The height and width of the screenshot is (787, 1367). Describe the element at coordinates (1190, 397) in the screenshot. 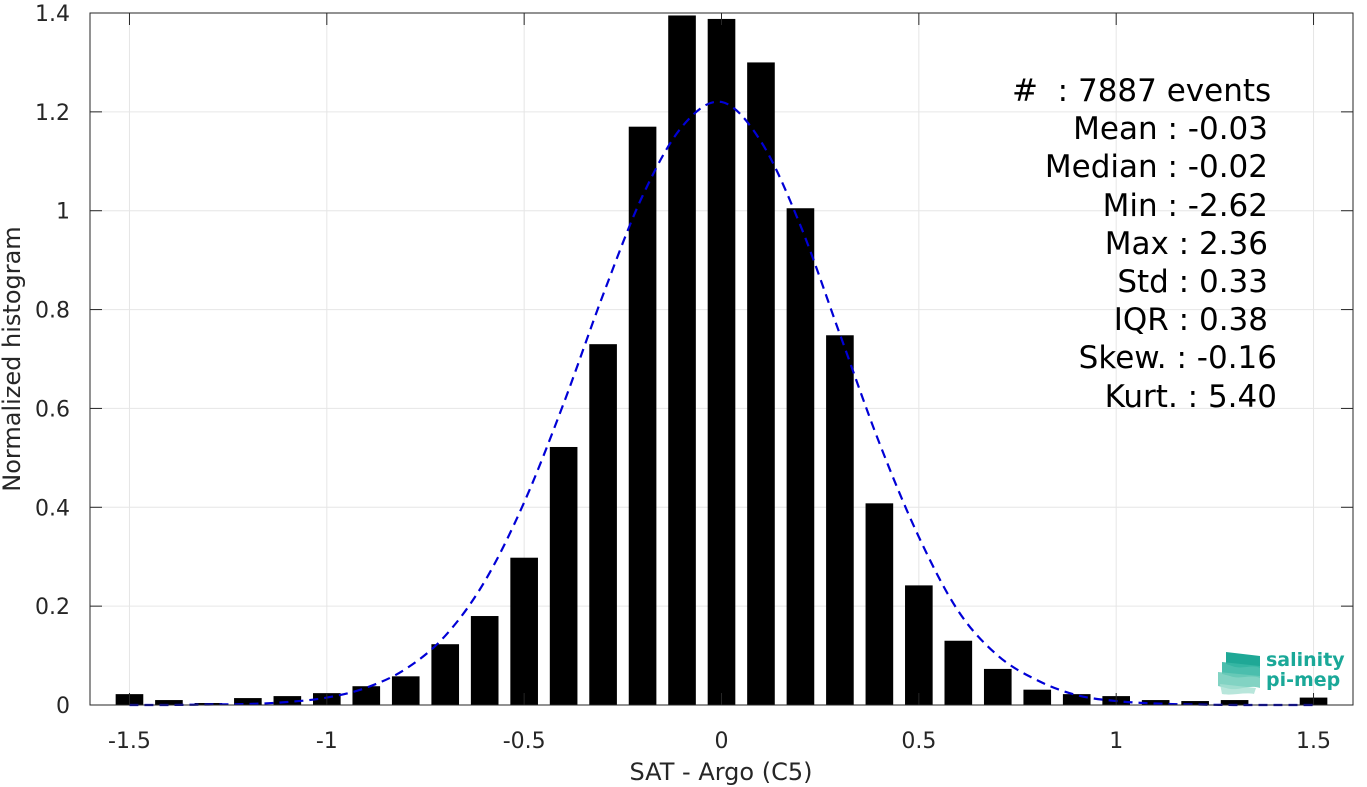

I see `stats-kurt: Kurt. : 5.40` at that location.